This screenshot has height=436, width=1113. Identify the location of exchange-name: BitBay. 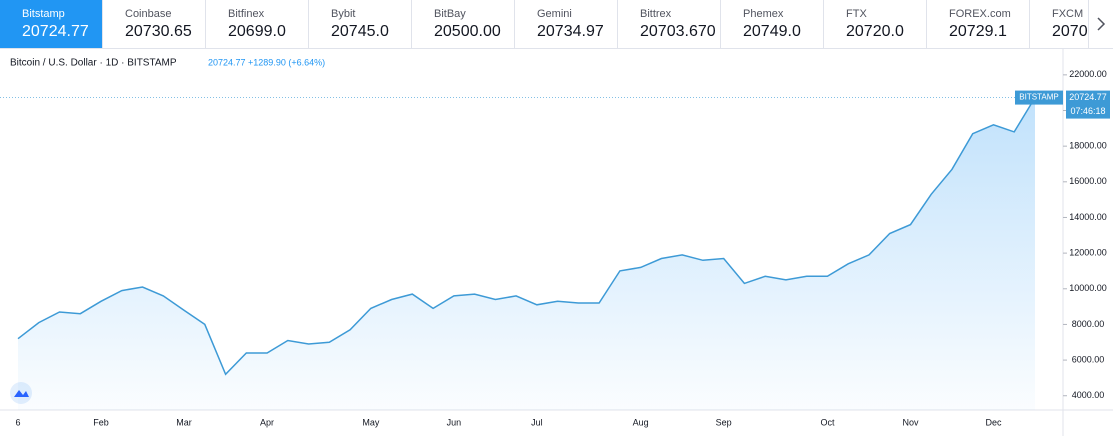
(450, 14).